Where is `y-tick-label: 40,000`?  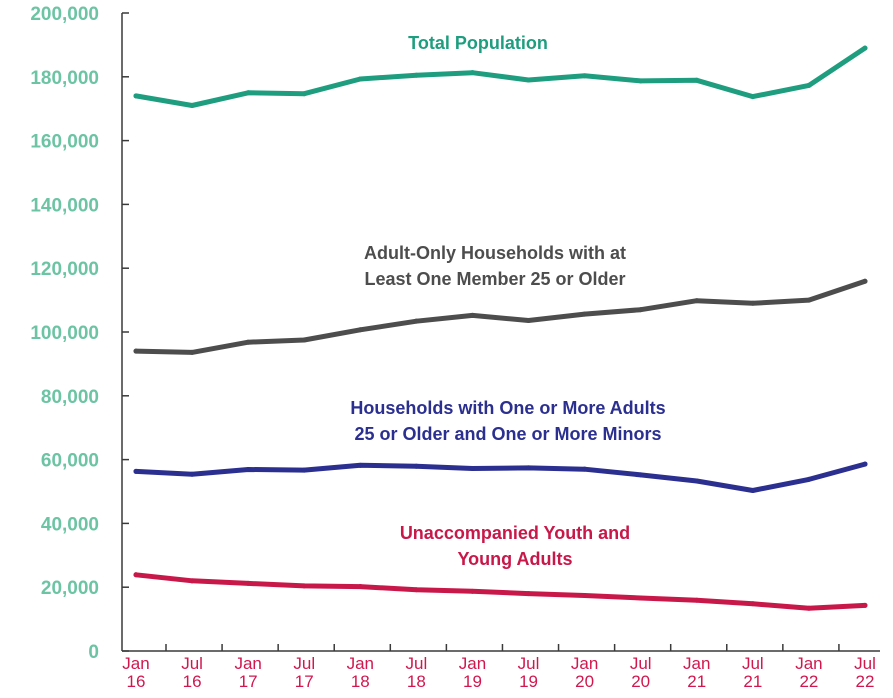
y-tick-label: 40,000 is located at coordinates (70, 524).